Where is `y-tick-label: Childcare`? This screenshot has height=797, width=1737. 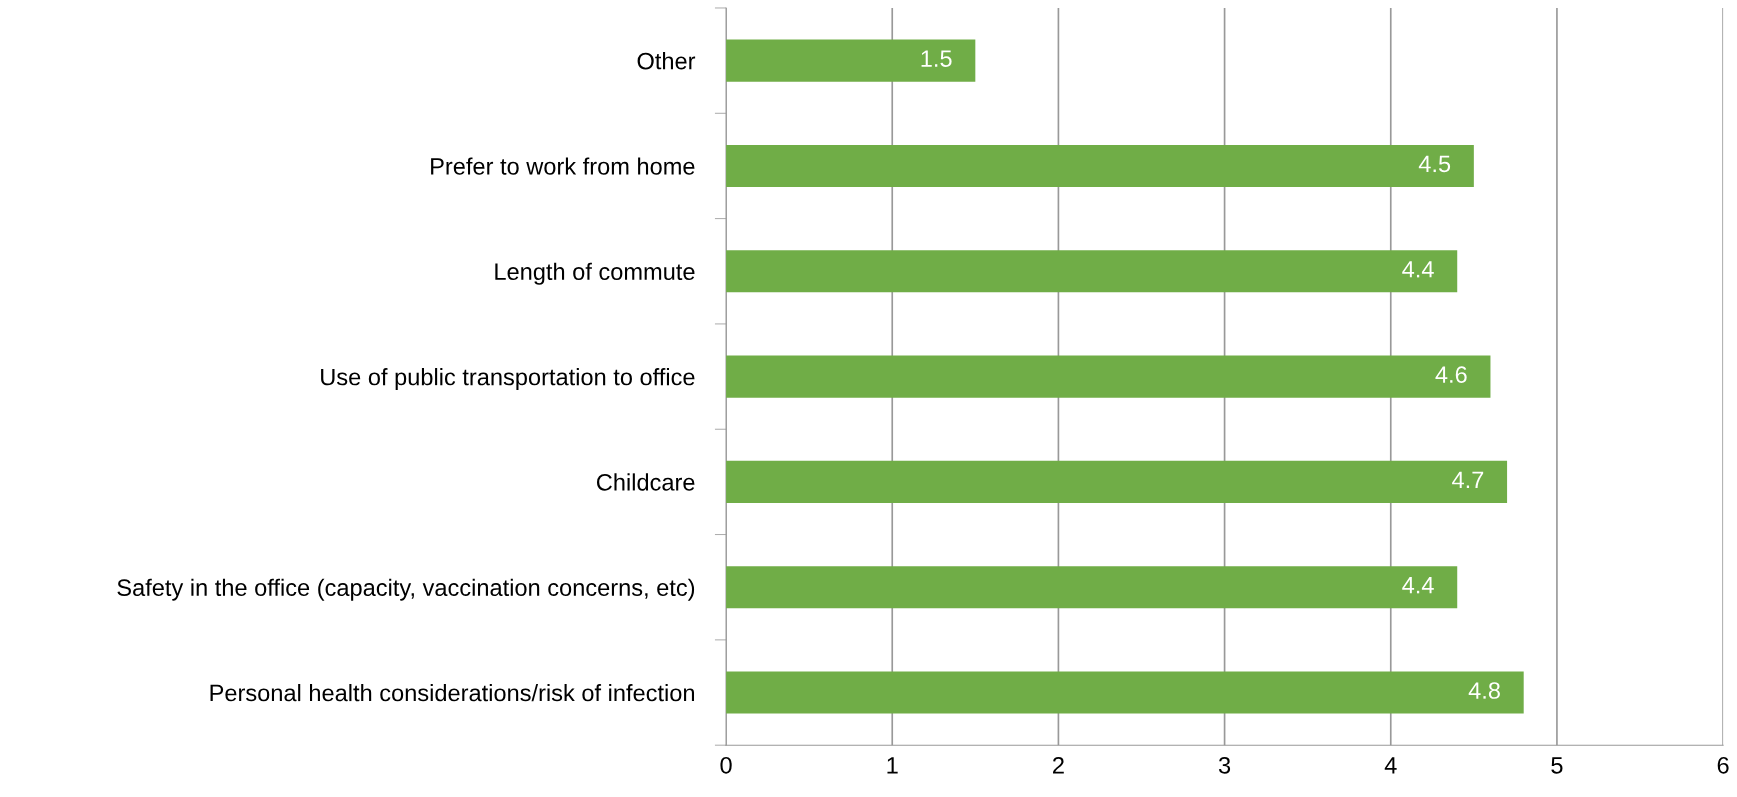 y-tick-label: Childcare is located at coordinates (645, 482).